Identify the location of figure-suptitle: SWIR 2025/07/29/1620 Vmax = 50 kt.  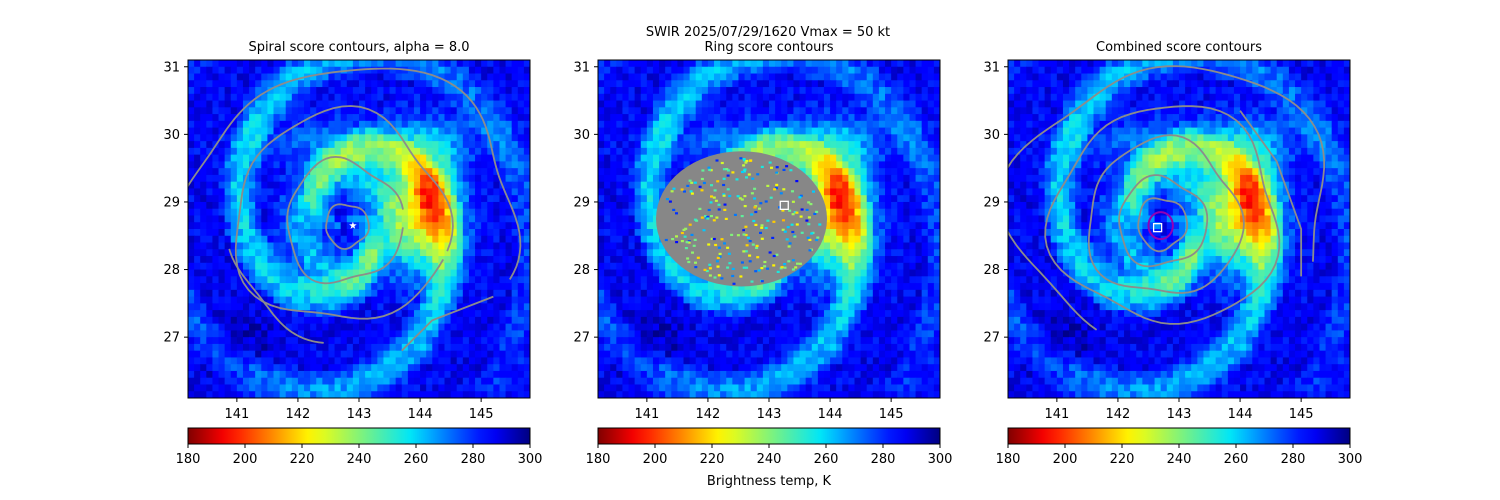
(768, 32).